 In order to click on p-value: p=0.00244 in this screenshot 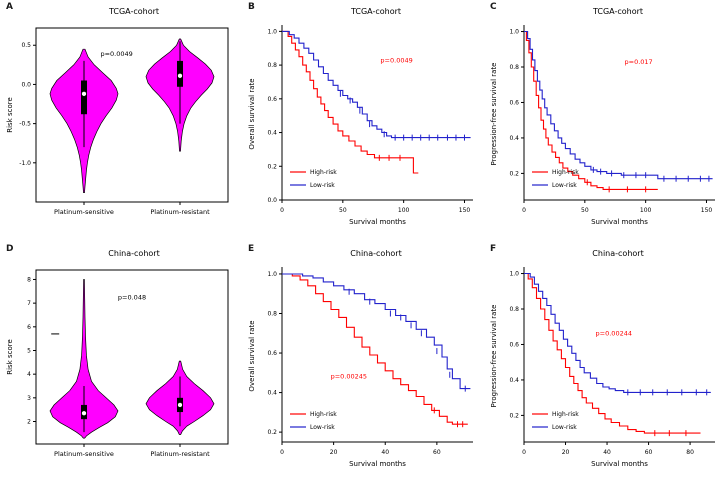, I will do `click(614, 333)`.